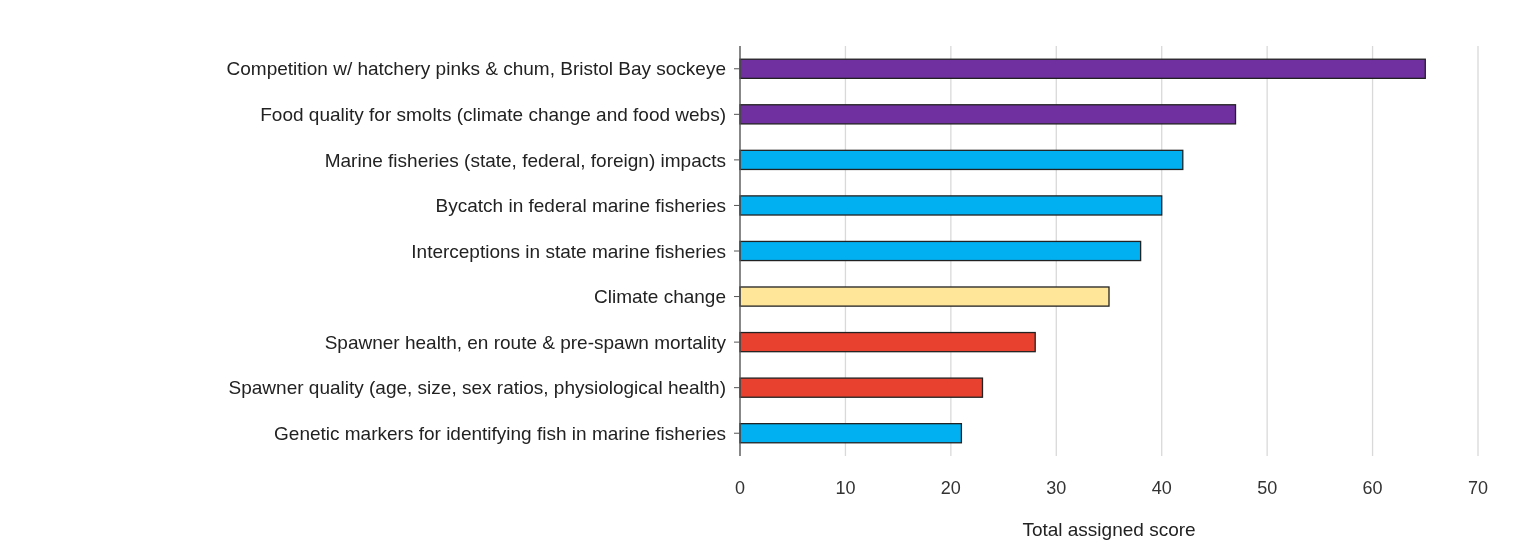 Image resolution: width=1536 pixels, height=550 pixels. I want to click on x-tick-label: 50, so click(1267, 488).